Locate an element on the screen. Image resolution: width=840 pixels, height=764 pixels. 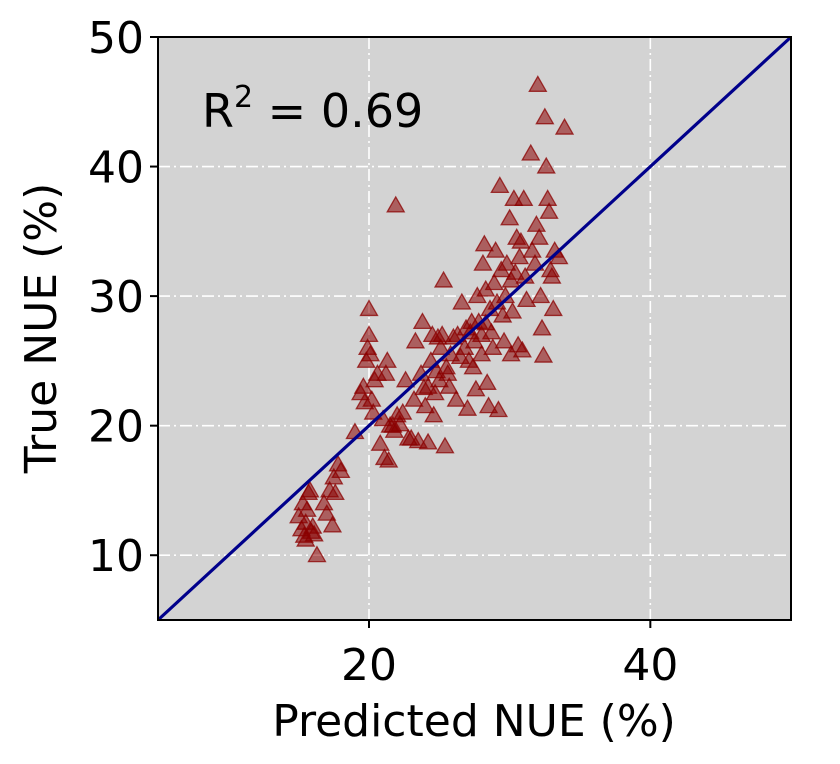
x-axis-title: Predicted NUE (%) is located at coordinates (474, 721).